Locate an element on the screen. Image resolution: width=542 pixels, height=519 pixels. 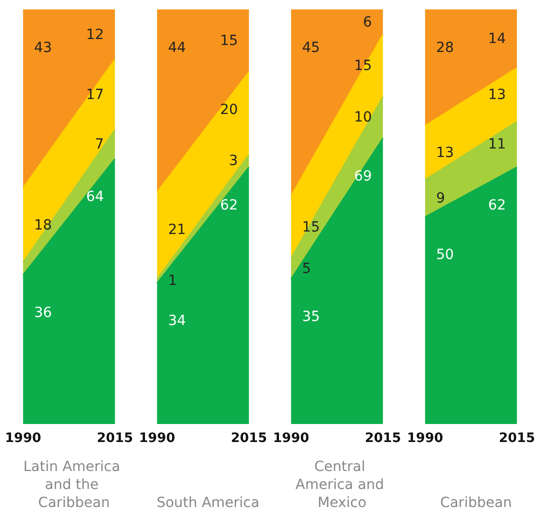
data-label: 34 is located at coordinates (177, 321).